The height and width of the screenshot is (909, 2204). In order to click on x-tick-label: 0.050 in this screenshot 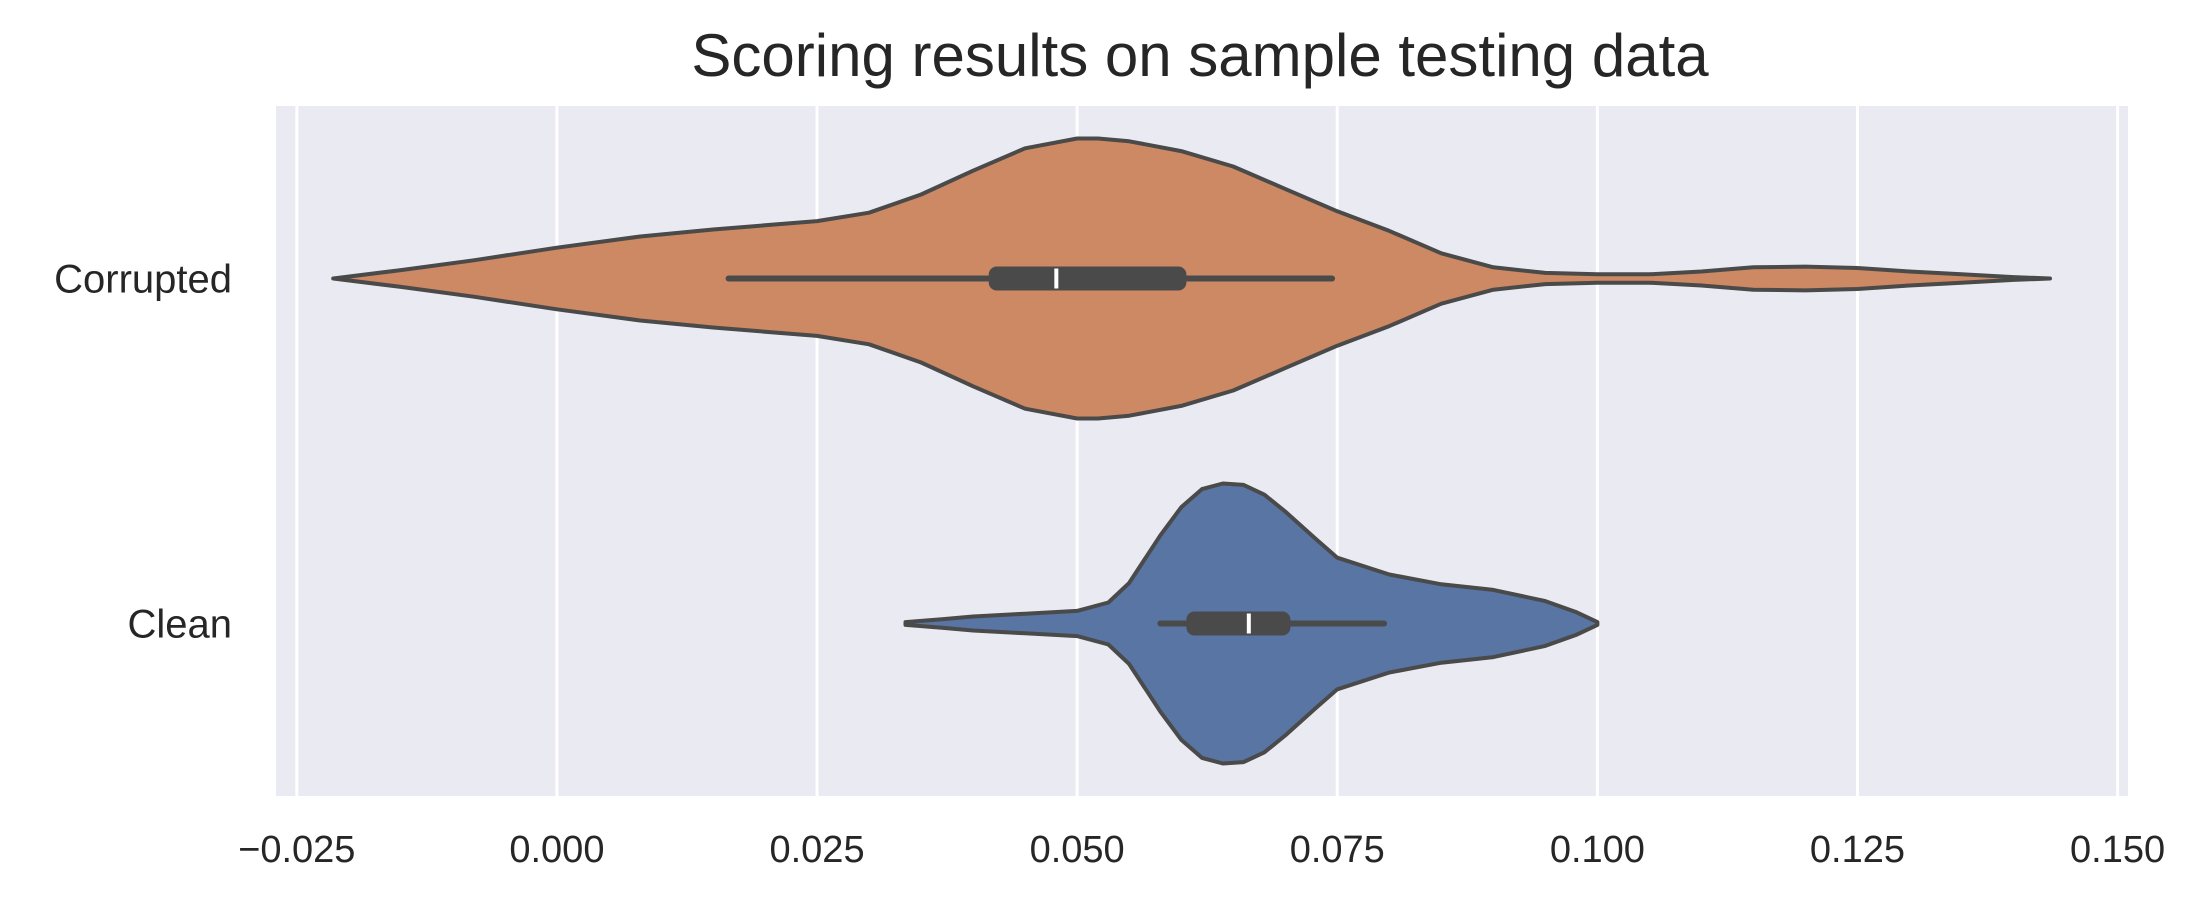, I will do `click(1077, 850)`.